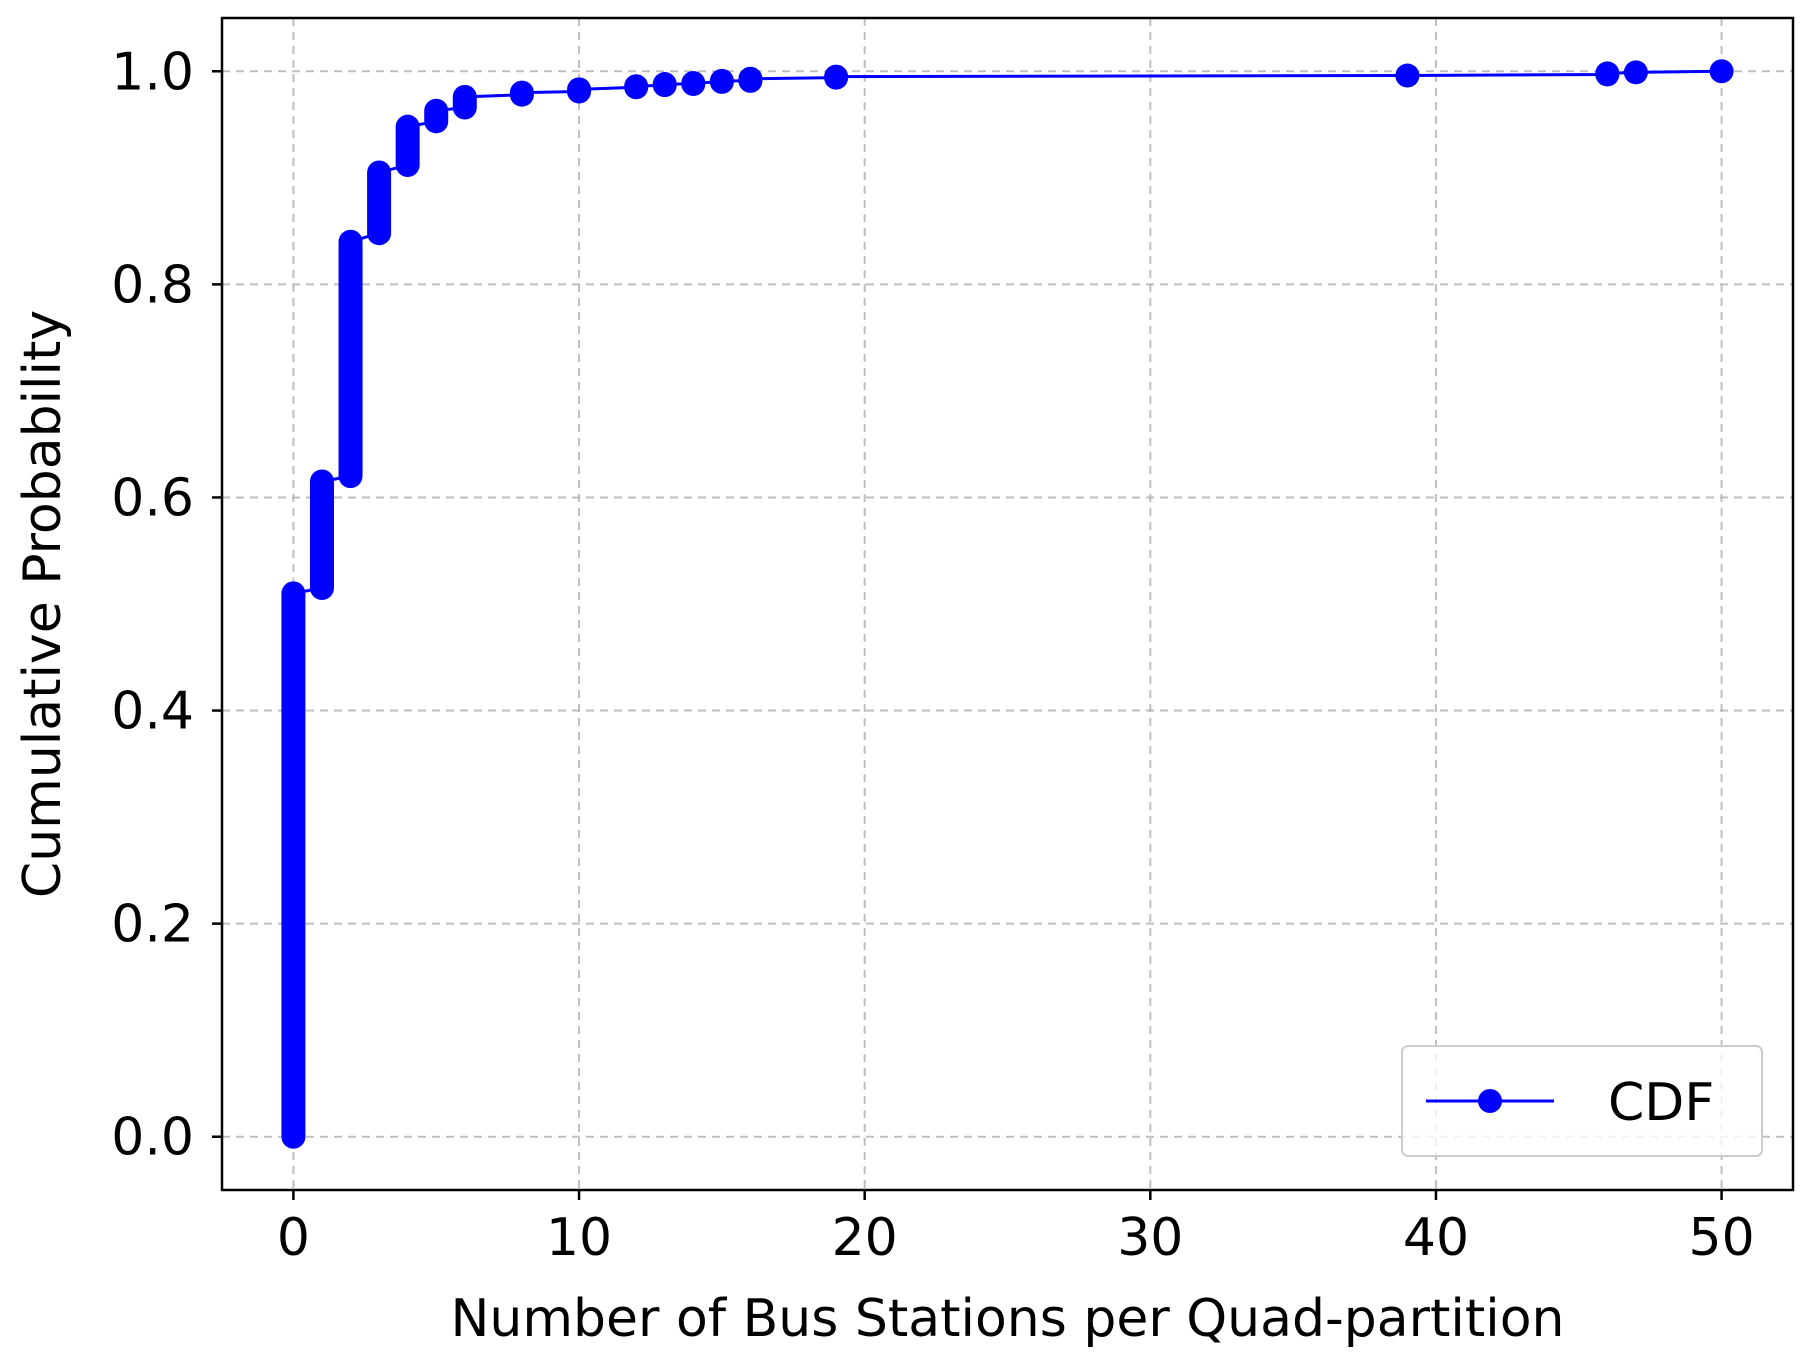 Image resolution: width=1811 pixels, height=1368 pixels. Describe the element at coordinates (1490, 1101) in the screenshot. I see `legend-dot-marker` at that location.